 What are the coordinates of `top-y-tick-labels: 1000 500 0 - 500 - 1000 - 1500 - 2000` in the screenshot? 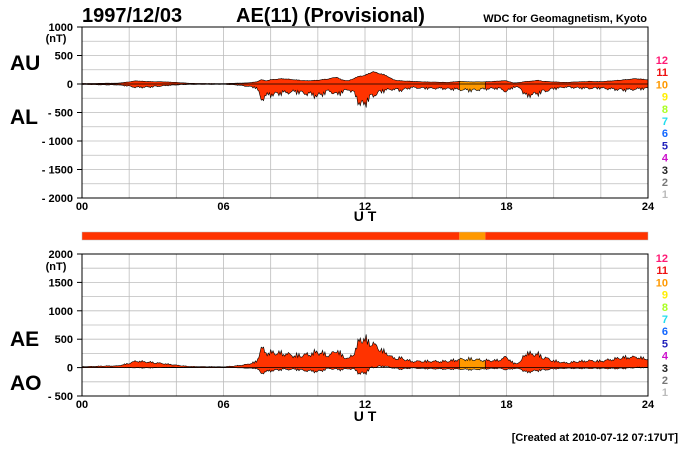 It's located at (62, 113).